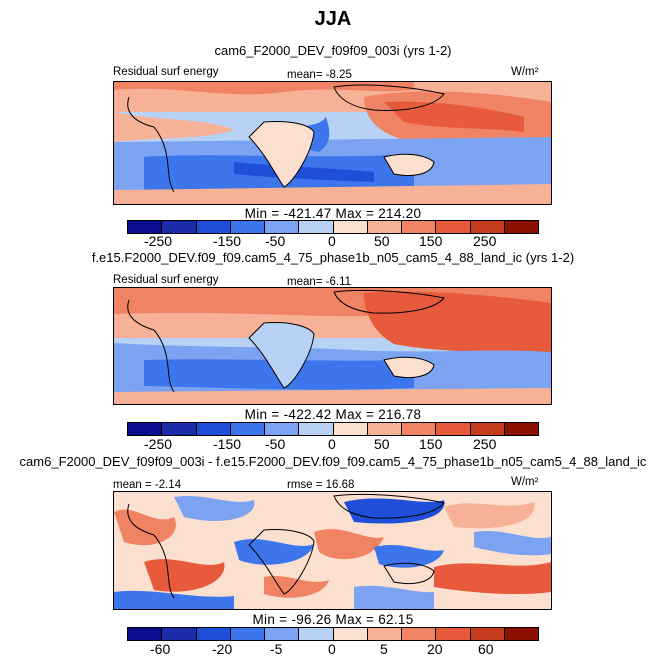 This screenshot has width=666, height=664. Describe the element at coordinates (333, 213) in the screenshot. I see `panel1-minmax: Min = -421.47 Max = 214.20` at that location.